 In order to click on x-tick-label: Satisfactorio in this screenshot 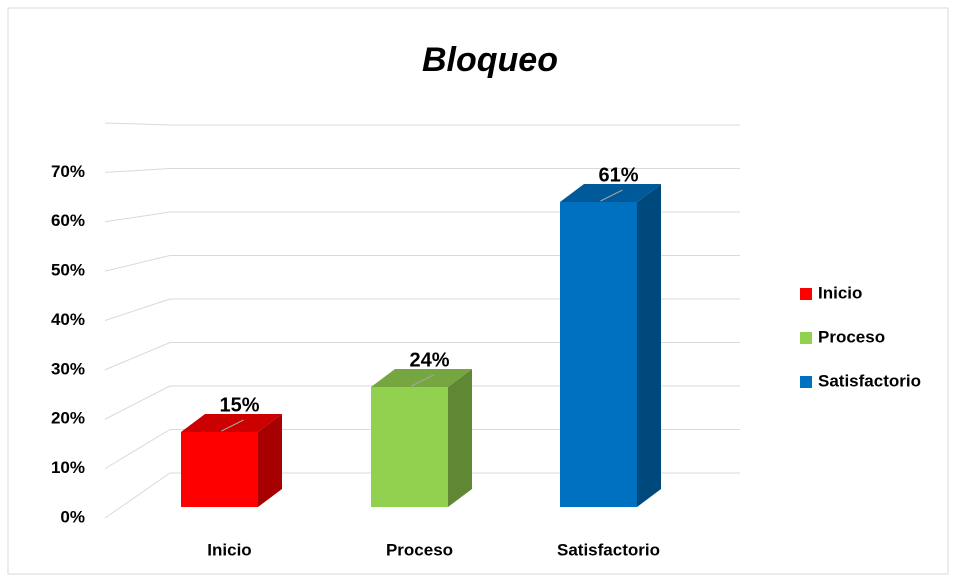, I will do `click(608, 549)`.